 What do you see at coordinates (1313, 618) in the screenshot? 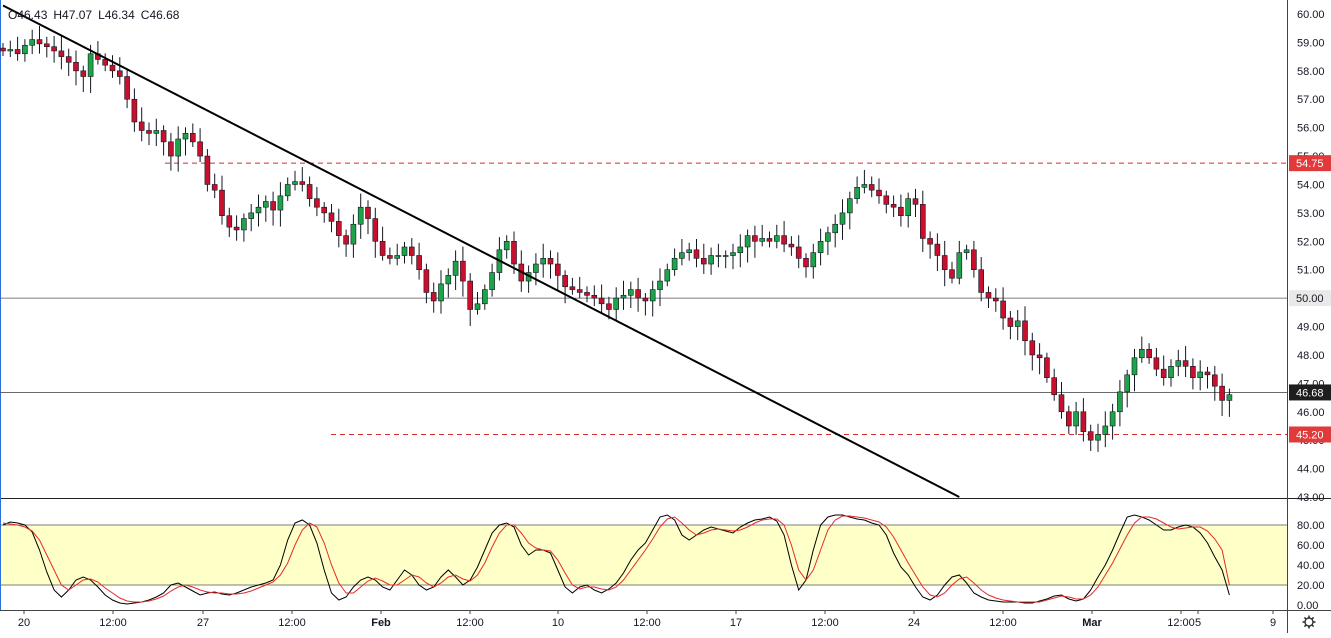
I see `settings-gear-icon-tooth` at bounding box center [1313, 618].